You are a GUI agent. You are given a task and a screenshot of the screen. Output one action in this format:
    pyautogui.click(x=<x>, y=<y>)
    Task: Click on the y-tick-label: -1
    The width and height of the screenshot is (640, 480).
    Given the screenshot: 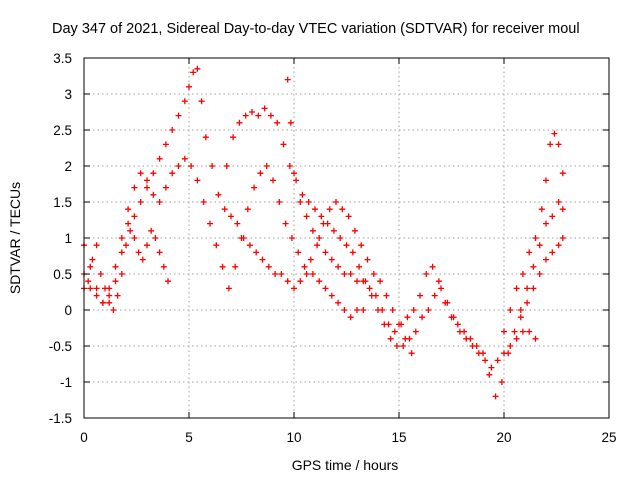 What is the action you would take?
    pyautogui.click(x=66, y=382)
    